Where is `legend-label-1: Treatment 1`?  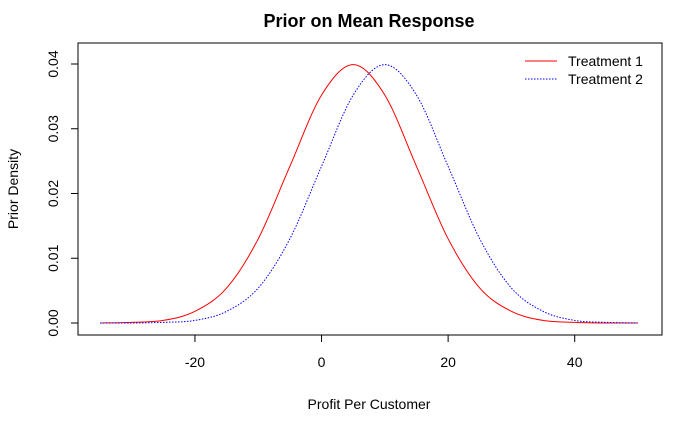
legend-label-1: Treatment 1 is located at coordinates (605, 61).